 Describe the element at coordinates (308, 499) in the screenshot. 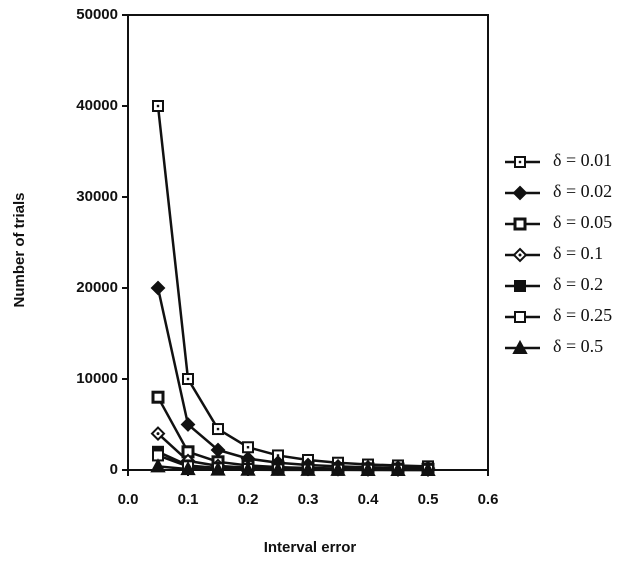

I see `x-tick-label: 0.3` at that location.